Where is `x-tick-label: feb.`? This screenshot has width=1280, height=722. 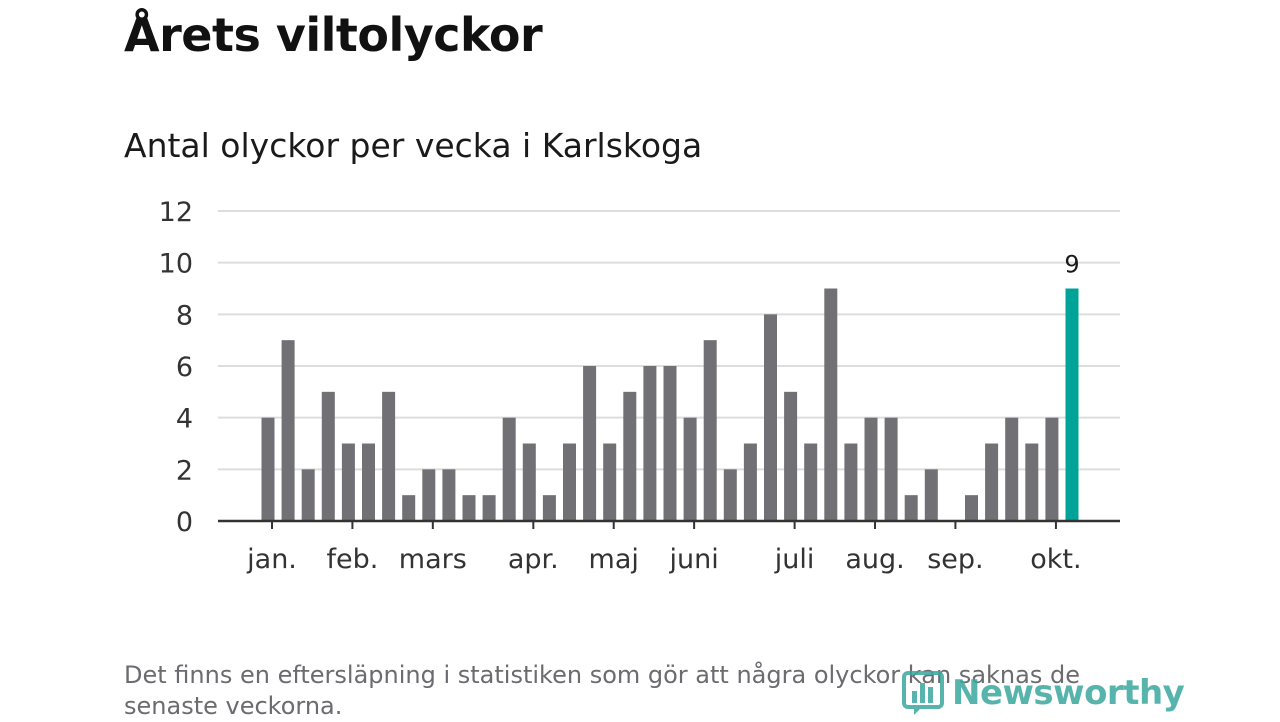
x-tick-label: feb. is located at coordinates (352, 559).